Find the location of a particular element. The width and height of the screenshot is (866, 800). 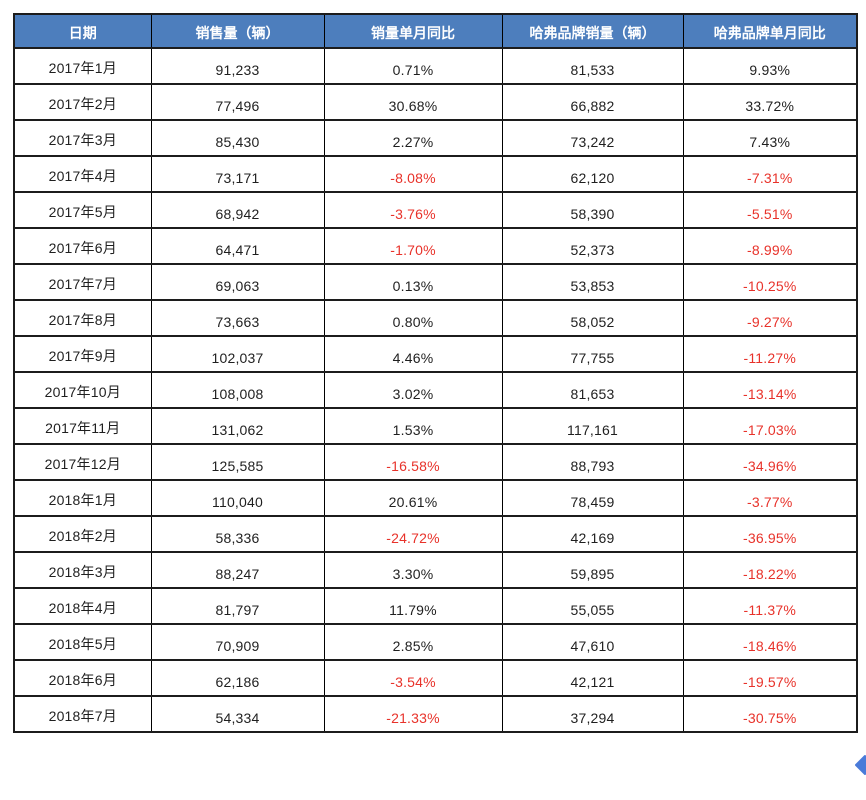

table-cell: -3.77% is located at coordinates (770, 498).